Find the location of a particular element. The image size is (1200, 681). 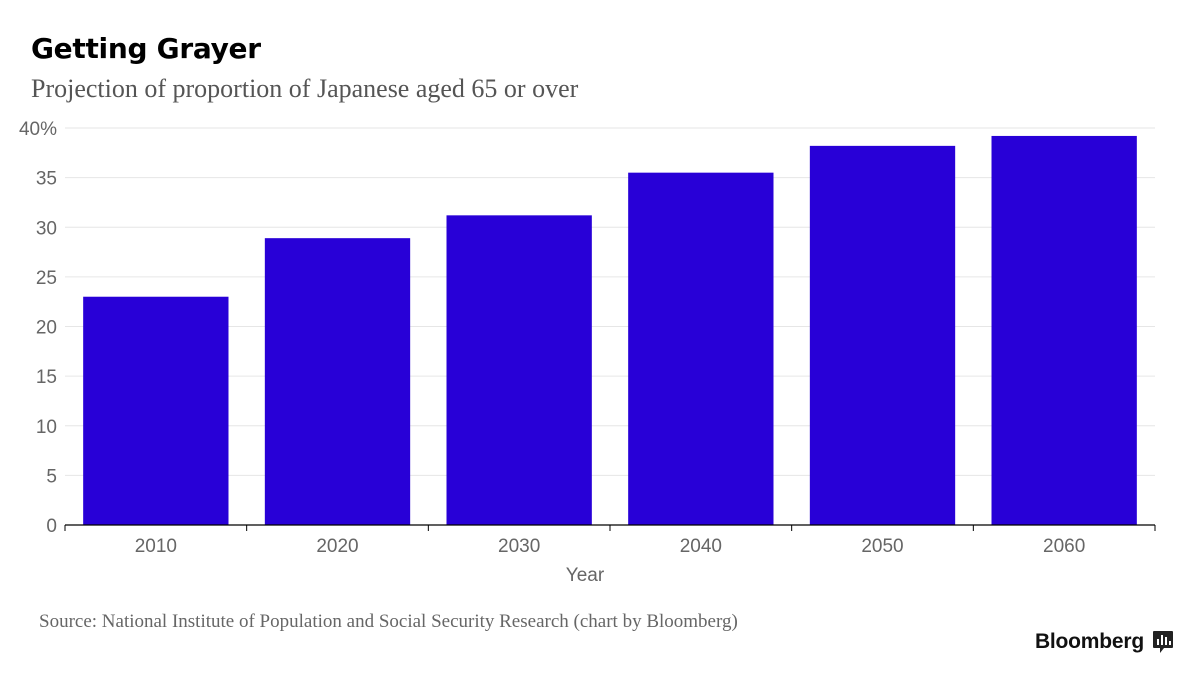

x-tick-label: 2020 is located at coordinates (337, 546).